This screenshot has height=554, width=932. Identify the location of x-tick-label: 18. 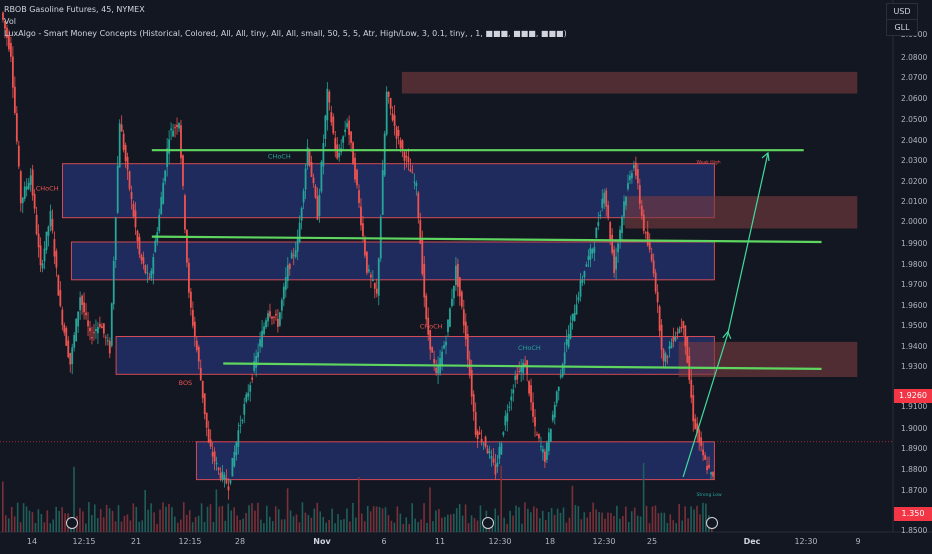
(550, 541).